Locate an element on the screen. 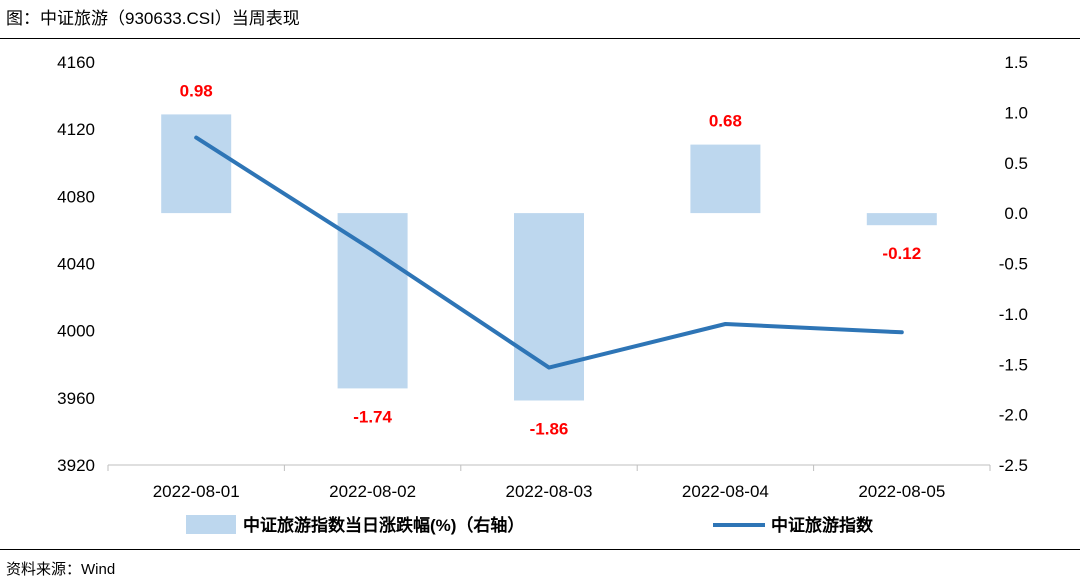  left-tick-4000: 4000 is located at coordinates (76, 331).